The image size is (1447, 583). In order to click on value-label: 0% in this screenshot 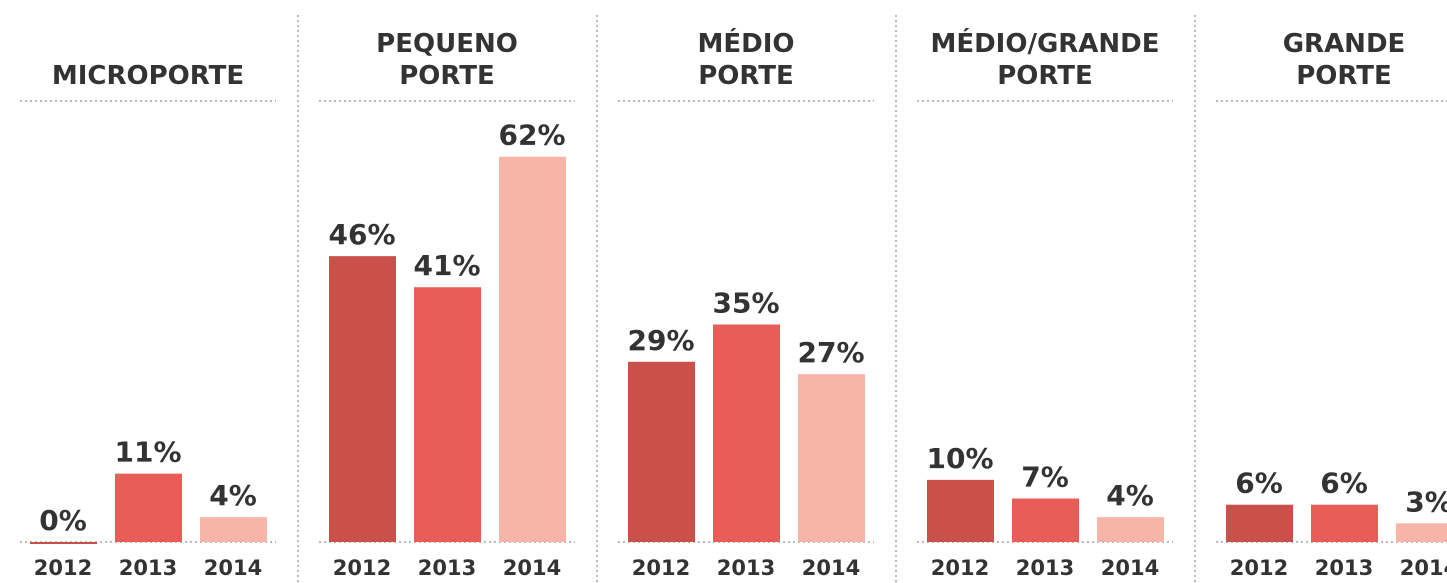, I will do `click(63, 520)`.